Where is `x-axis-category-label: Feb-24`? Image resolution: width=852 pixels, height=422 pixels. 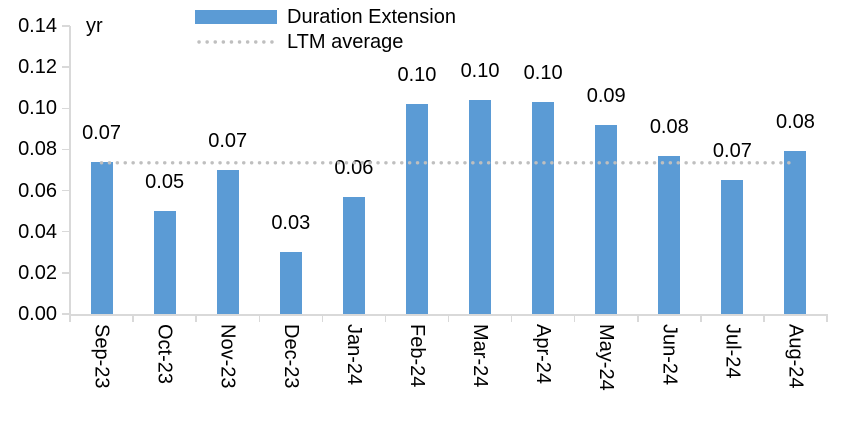
x-axis-category-label: Feb-24 is located at coordinates (416, 356).